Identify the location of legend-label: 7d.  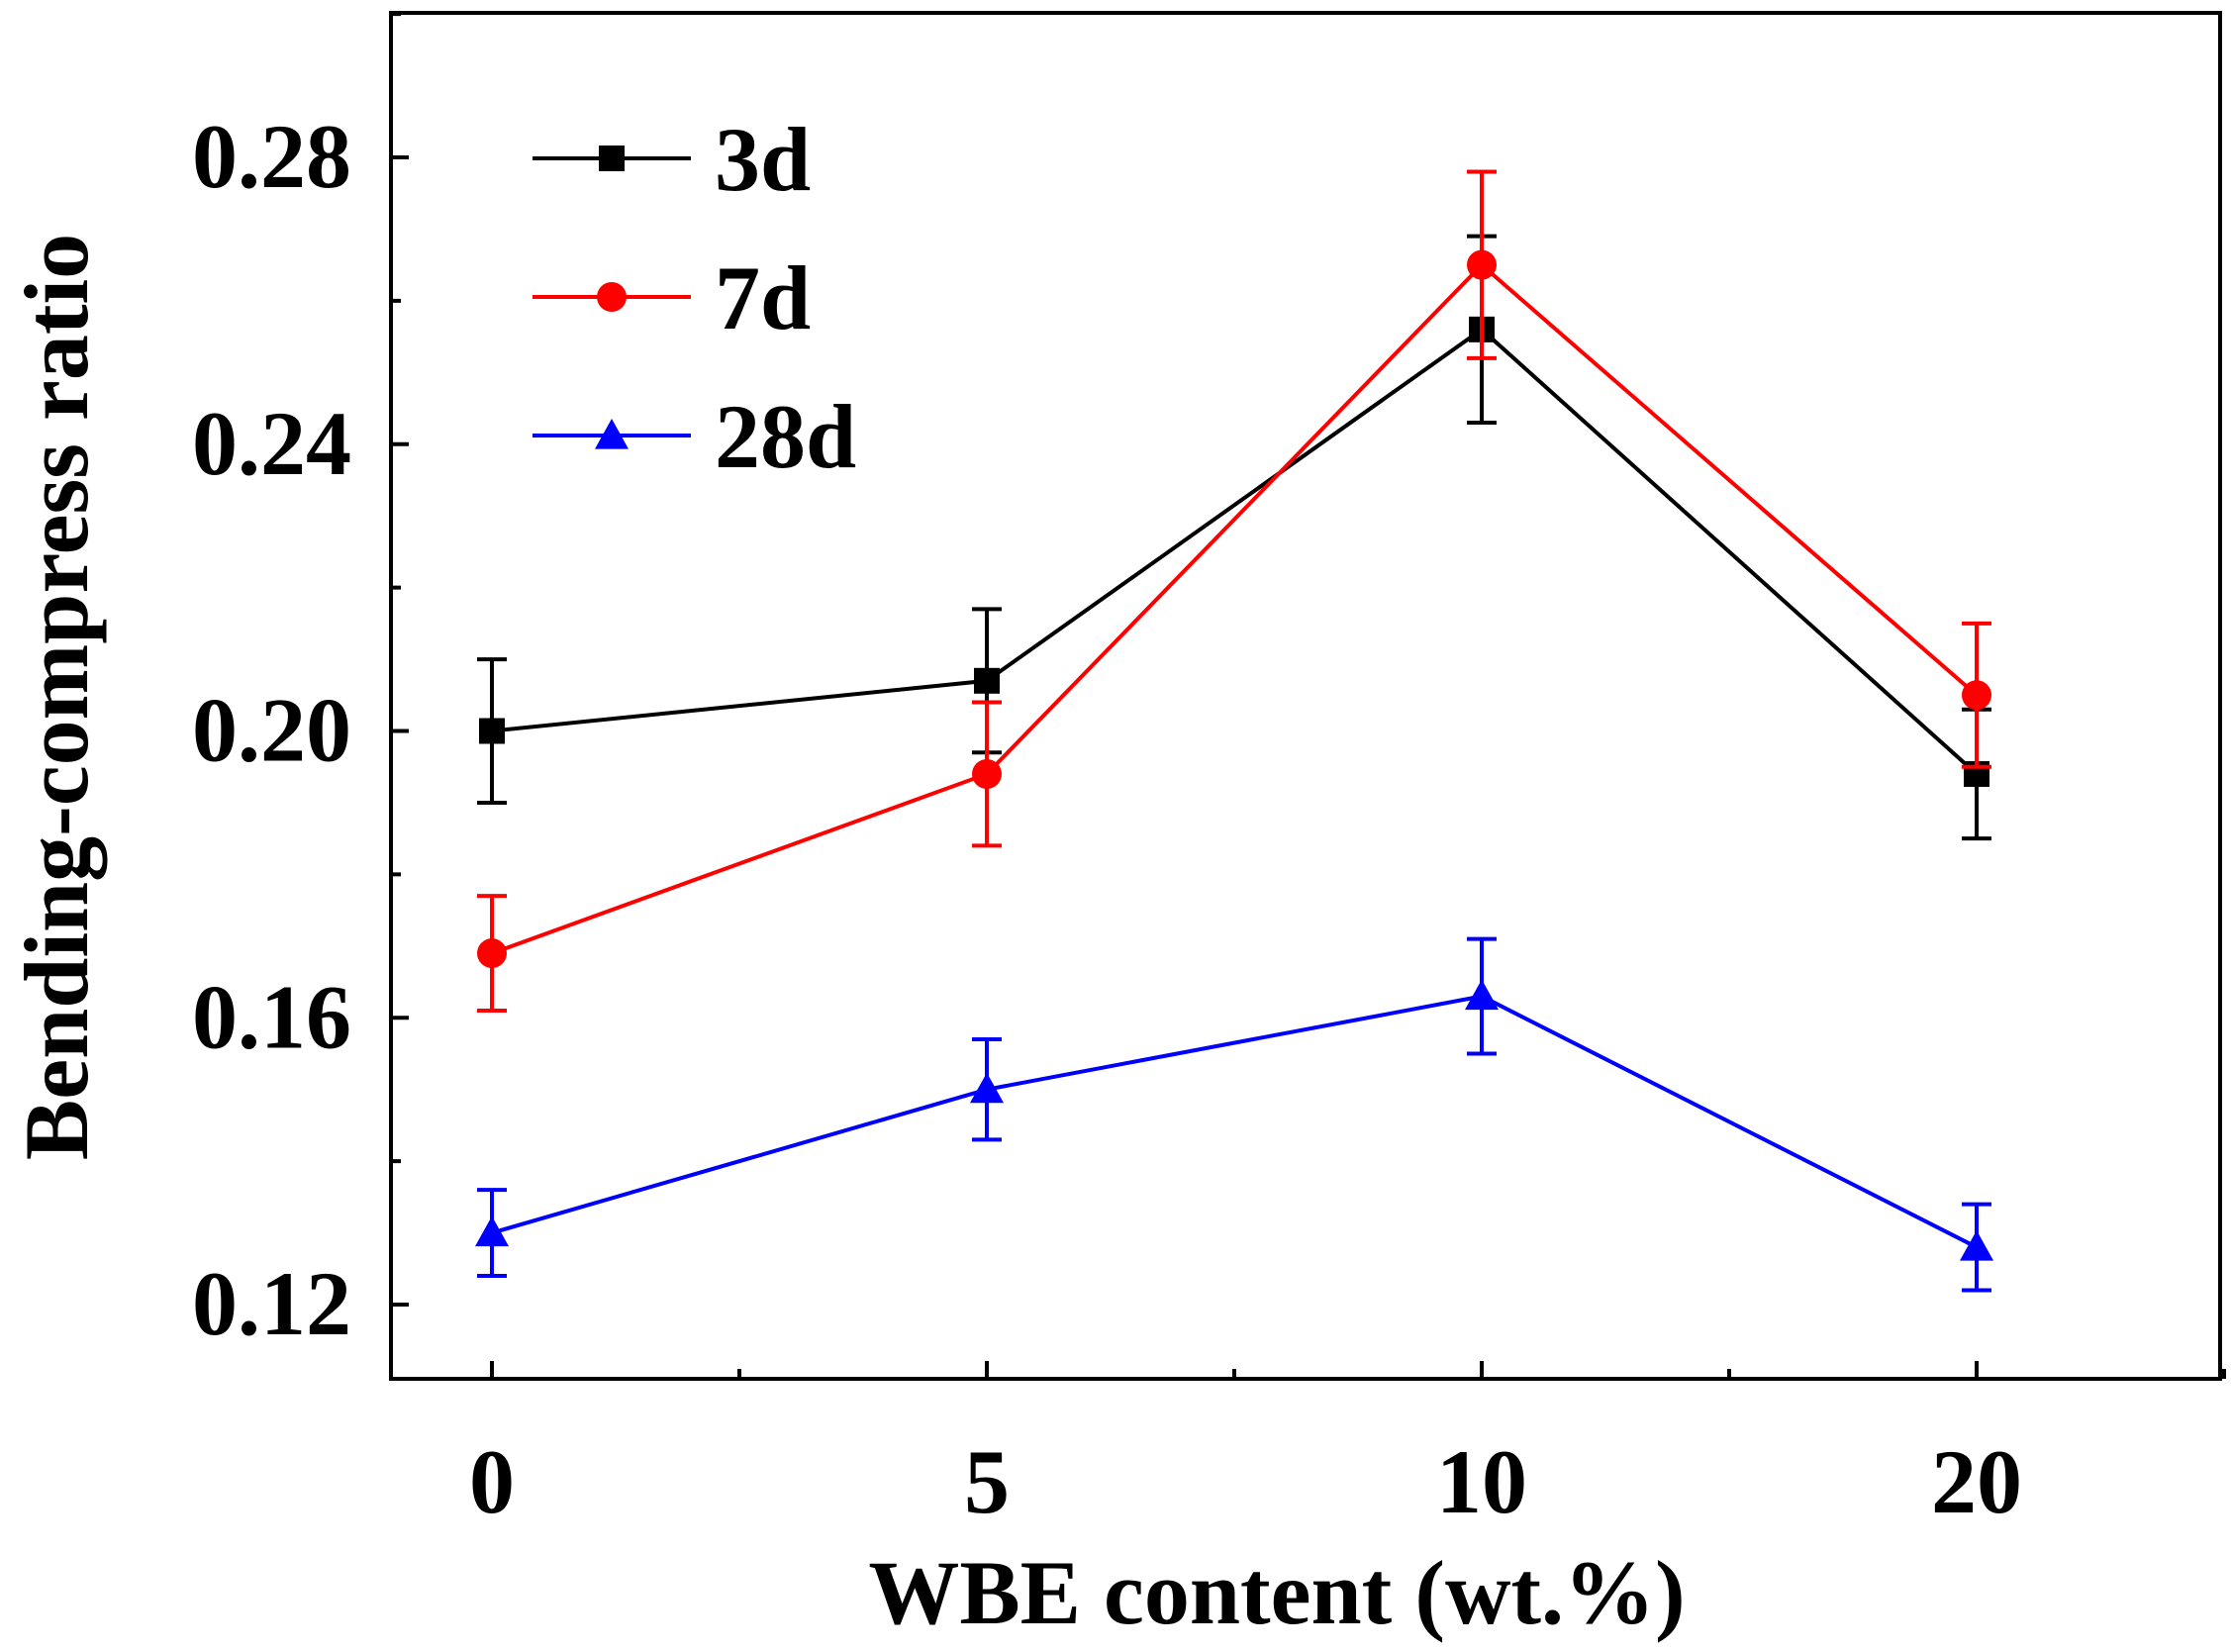
(763, 297).